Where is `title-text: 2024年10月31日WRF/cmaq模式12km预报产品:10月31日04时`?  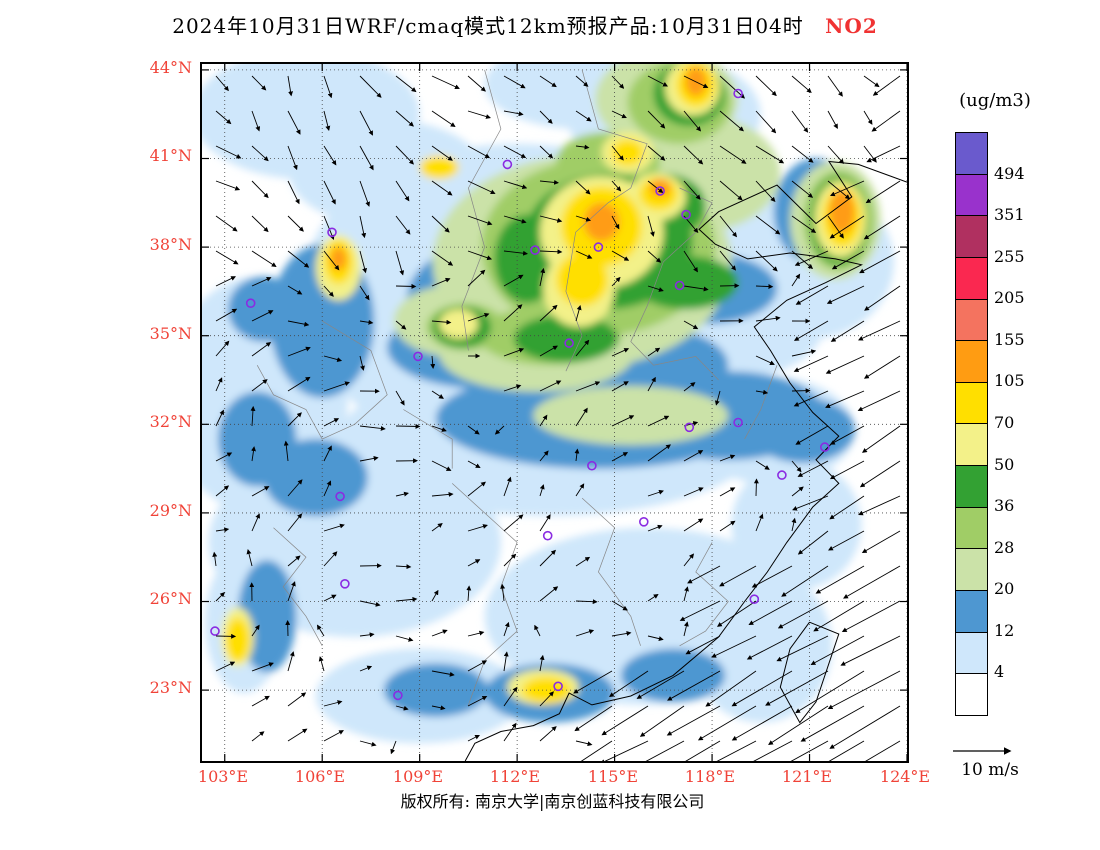 title-text: 2024年10月31日WRF/cmaq模式12km预报产品:10月31日04时 is located at coordinates (488, 26).